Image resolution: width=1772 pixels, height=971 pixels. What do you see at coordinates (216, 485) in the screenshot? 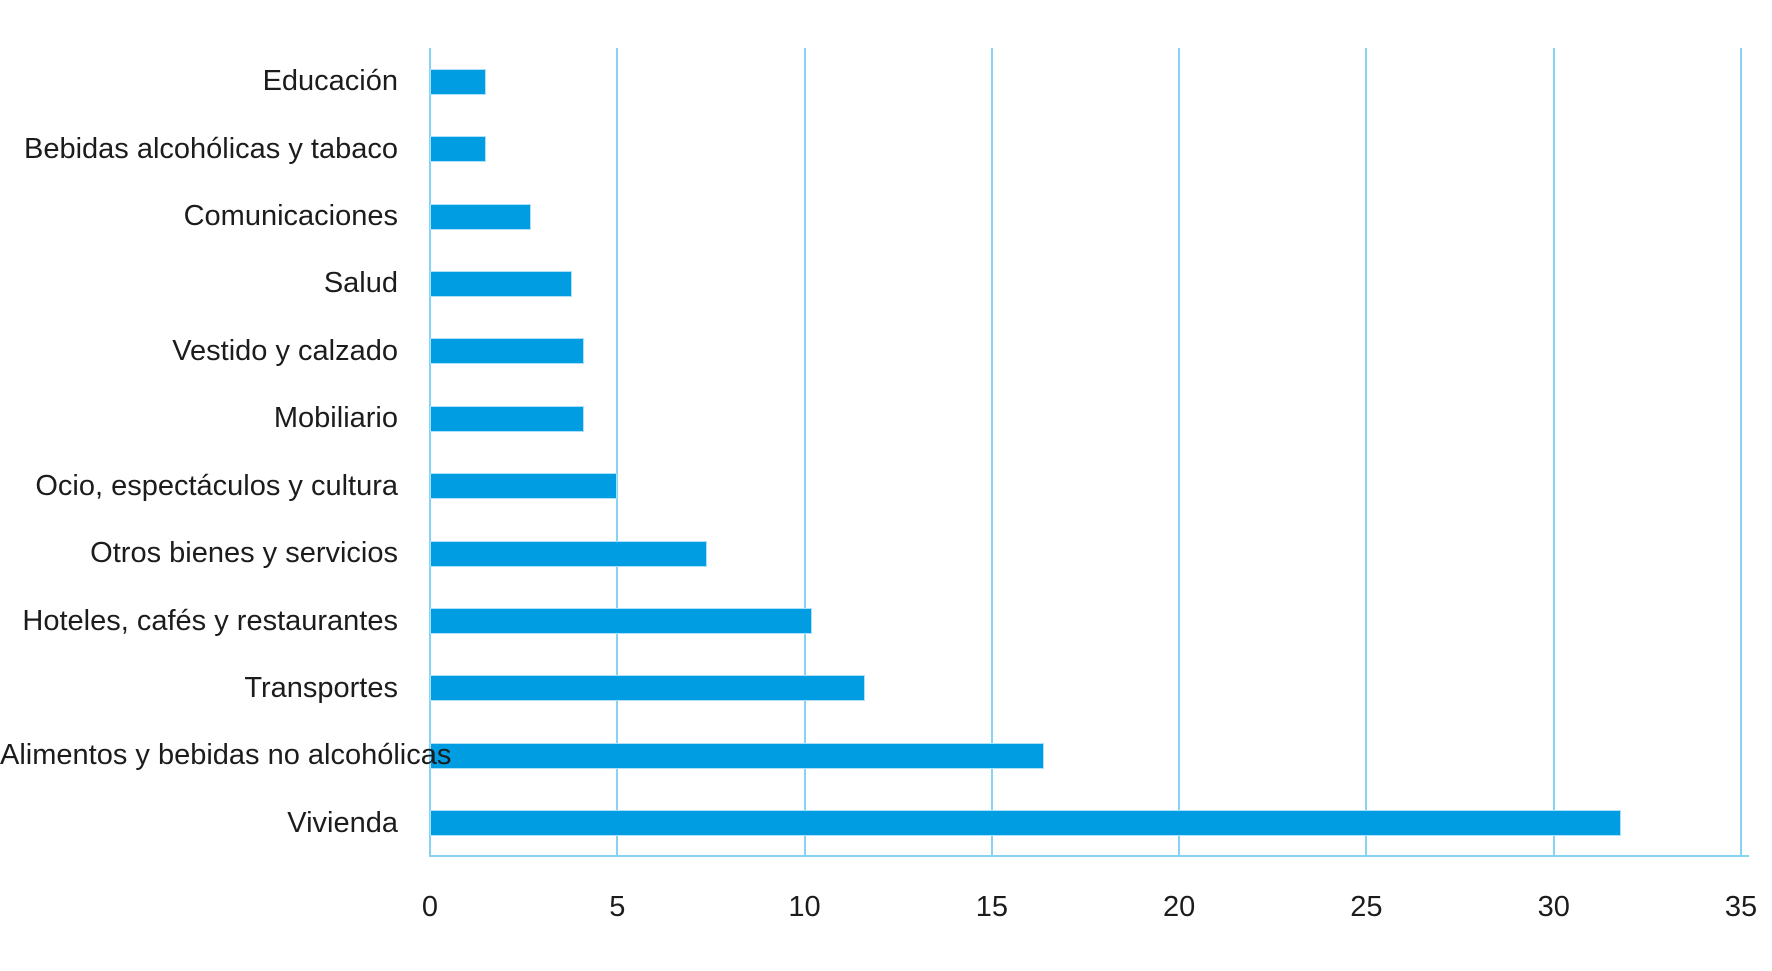
I see `category-label-6: Ocio, espectáculos y cultura` at bounding box center [216, 485].